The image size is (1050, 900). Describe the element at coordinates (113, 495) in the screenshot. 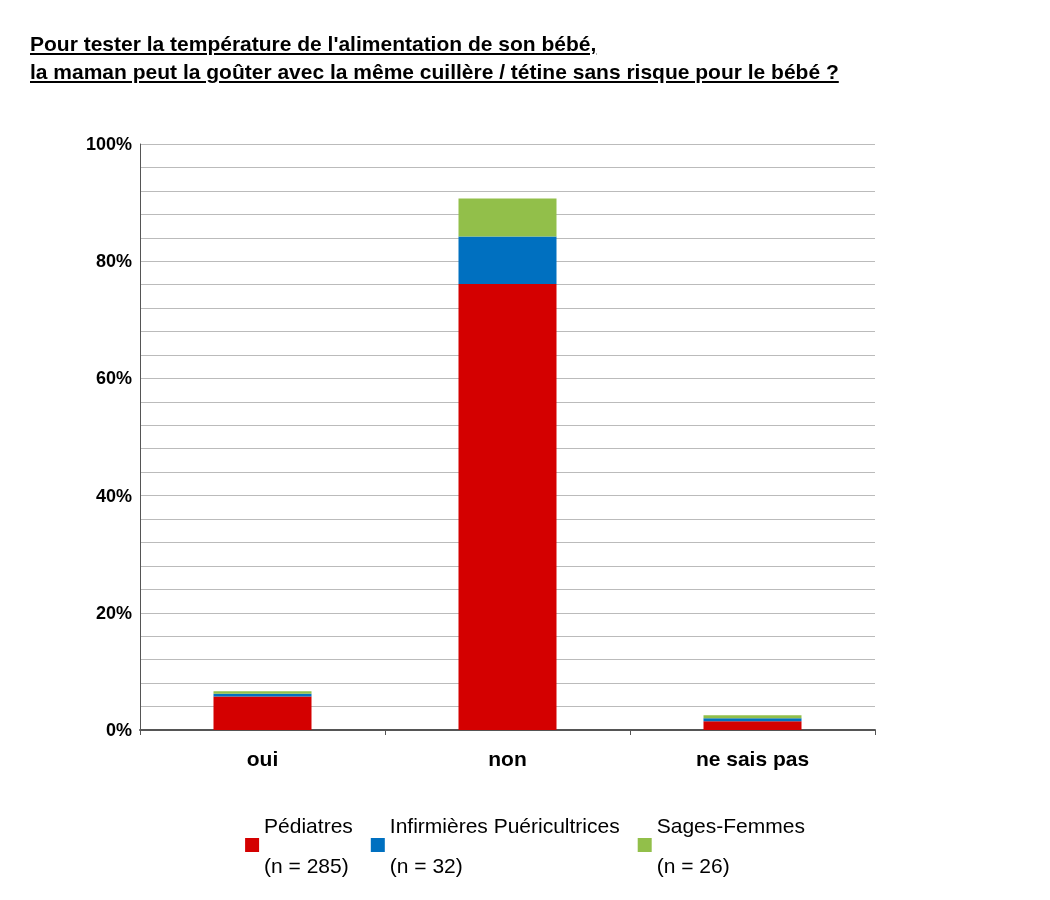

I see `y-tick-label: 40%` at that location.